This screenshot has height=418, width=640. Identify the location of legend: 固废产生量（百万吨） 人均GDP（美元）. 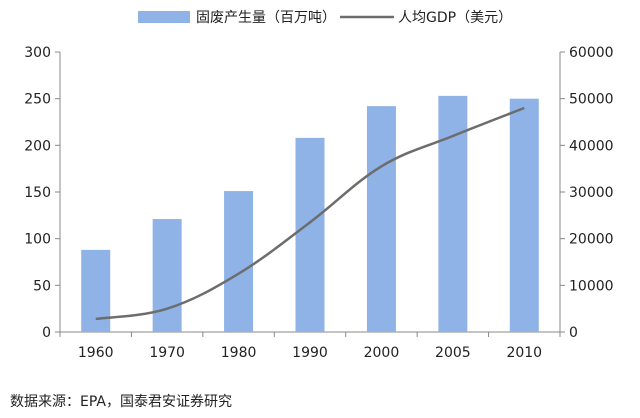
(325, 18).